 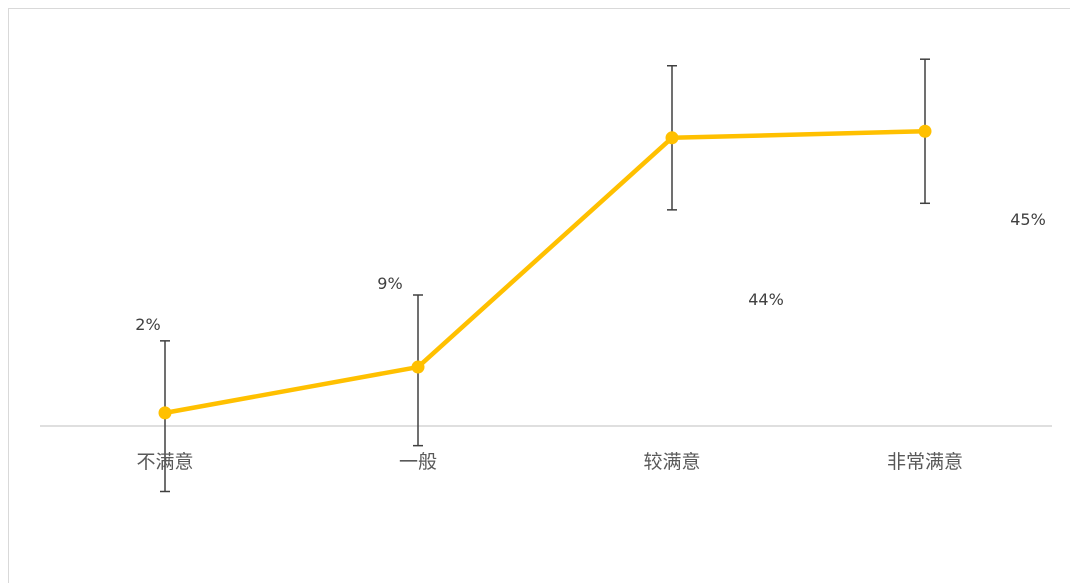 I want to click on data-label-4: 45%, so click(x=1028, y=219).